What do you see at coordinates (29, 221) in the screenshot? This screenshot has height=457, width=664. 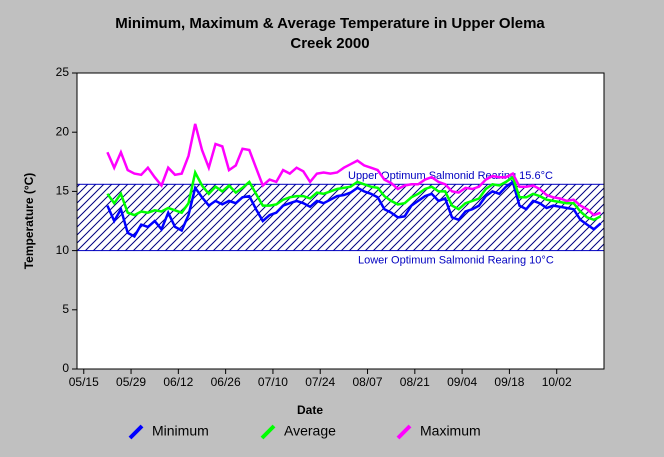 I see `y-axis-title: Temperature (°C)` at bounding box center [29, 221].